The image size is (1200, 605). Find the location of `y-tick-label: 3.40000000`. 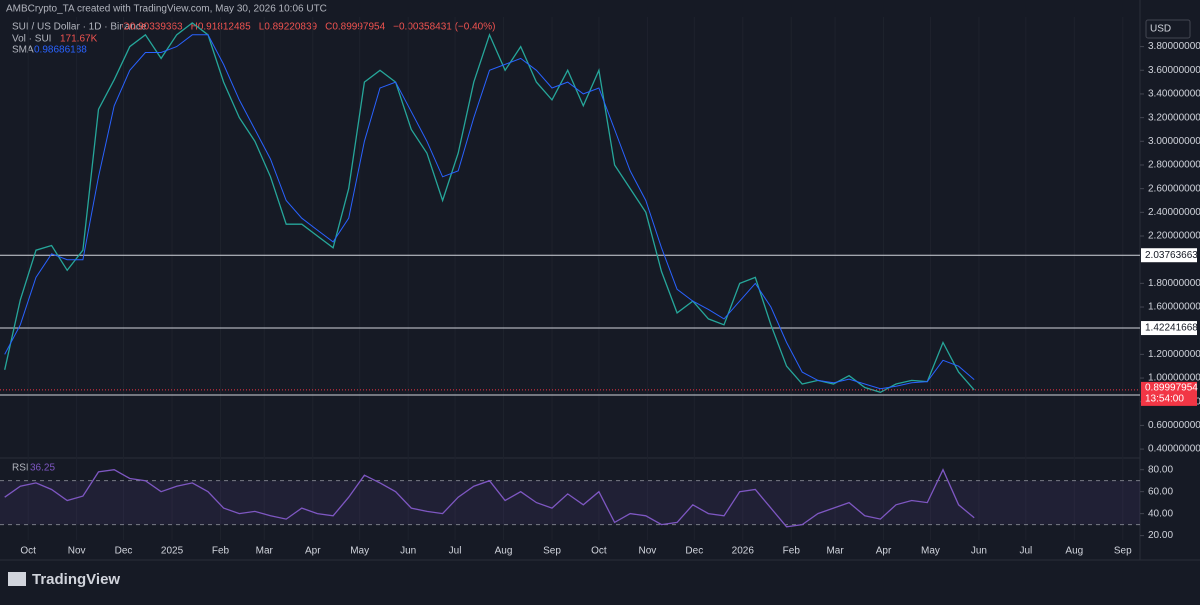

y-tick-label: 3.40000000 is located at coordinates (1174, 94).